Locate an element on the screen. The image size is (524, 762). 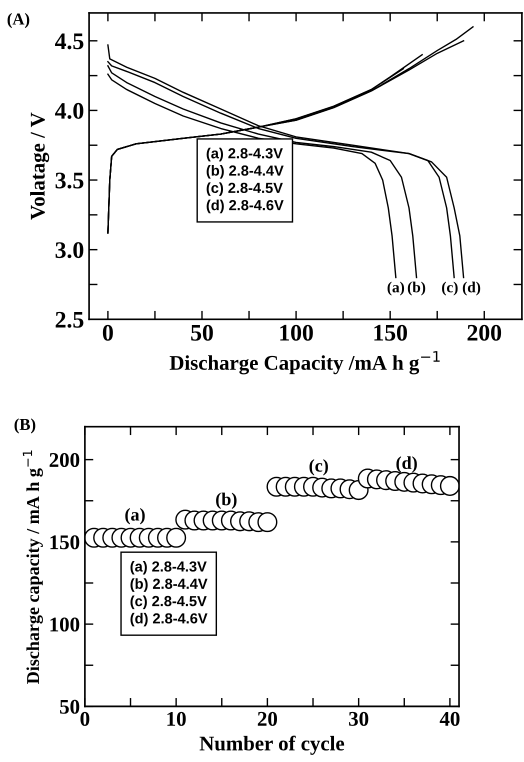
x-axis-title: Number of cycle is located at coordinates (272, 745).